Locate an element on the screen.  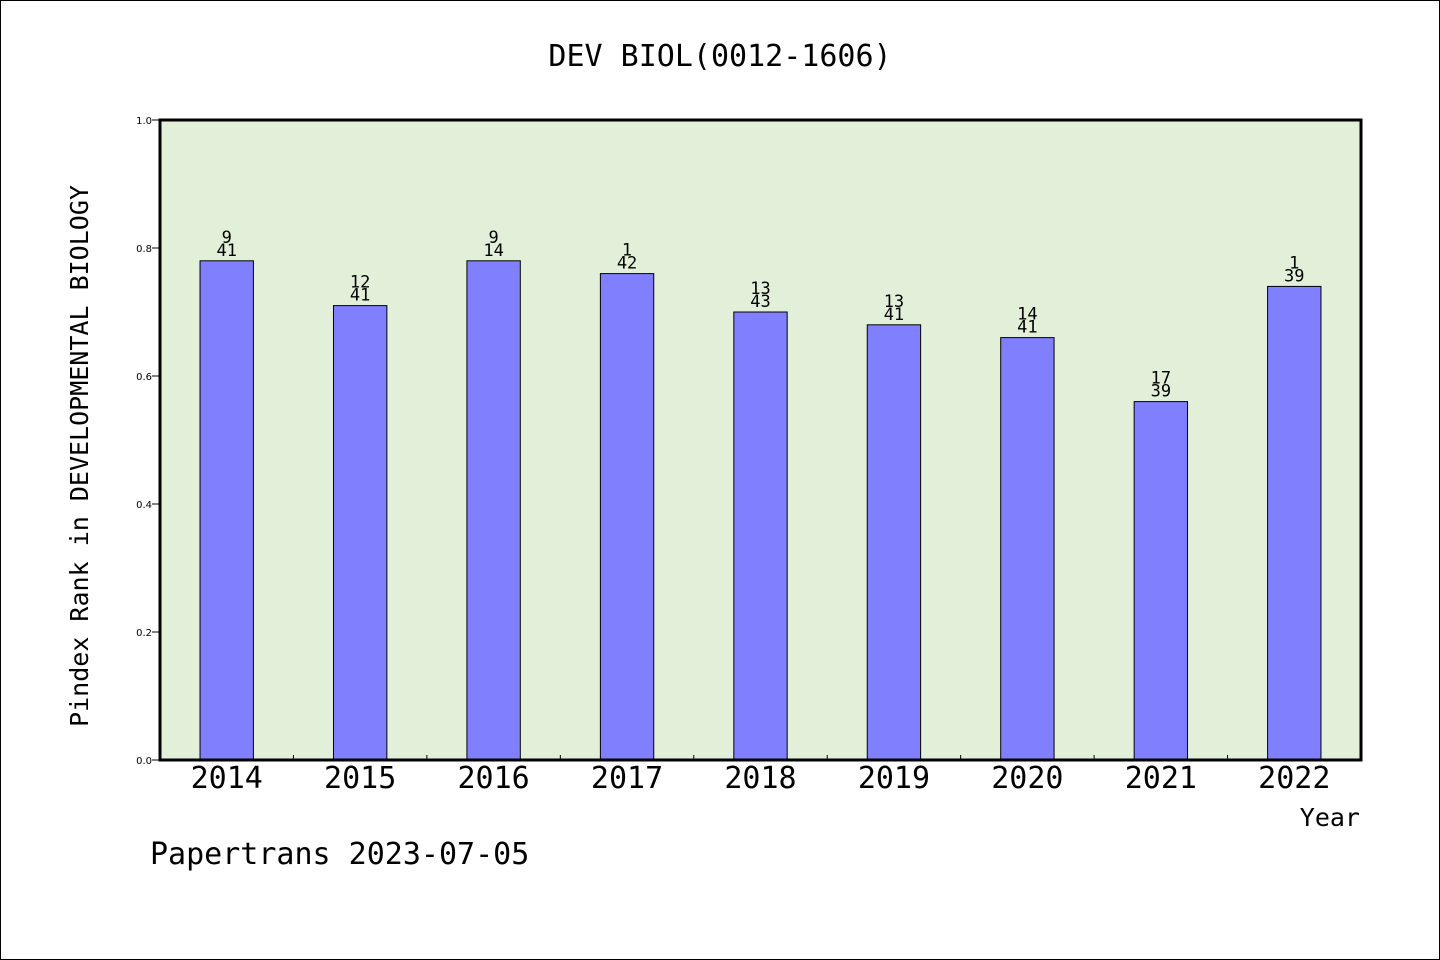
total-label-2014: 41 is located at coordinates (226, 251).